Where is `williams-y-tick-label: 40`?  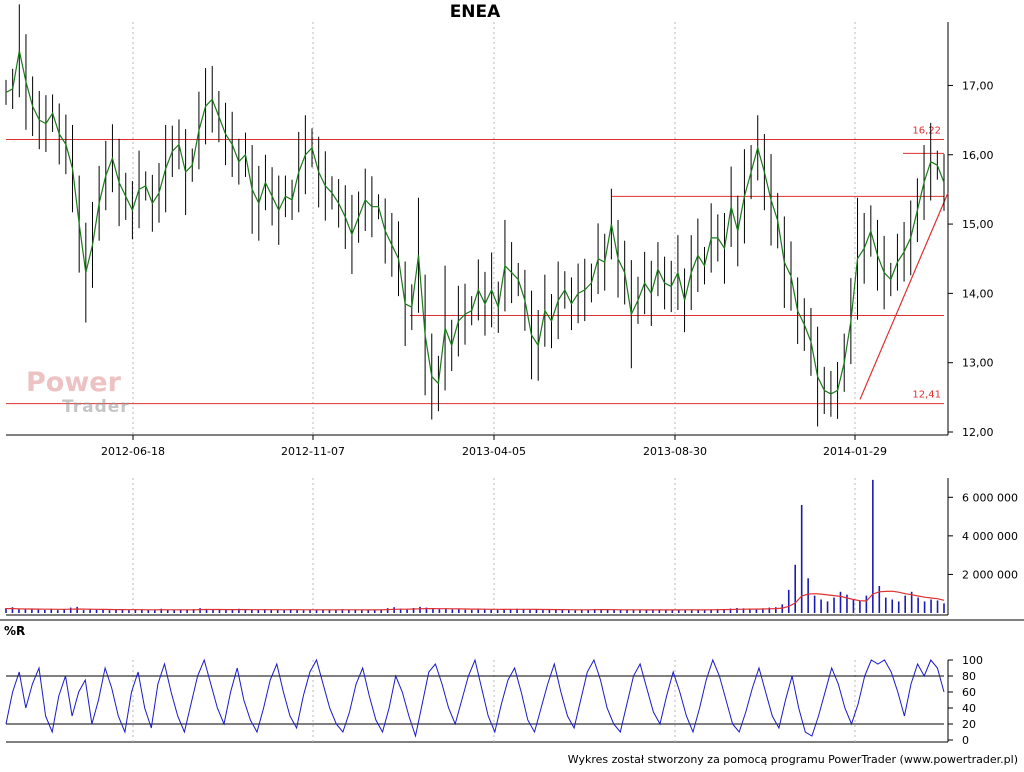
williams-y-tick-label: 40 is located at coordinates (969, 708).